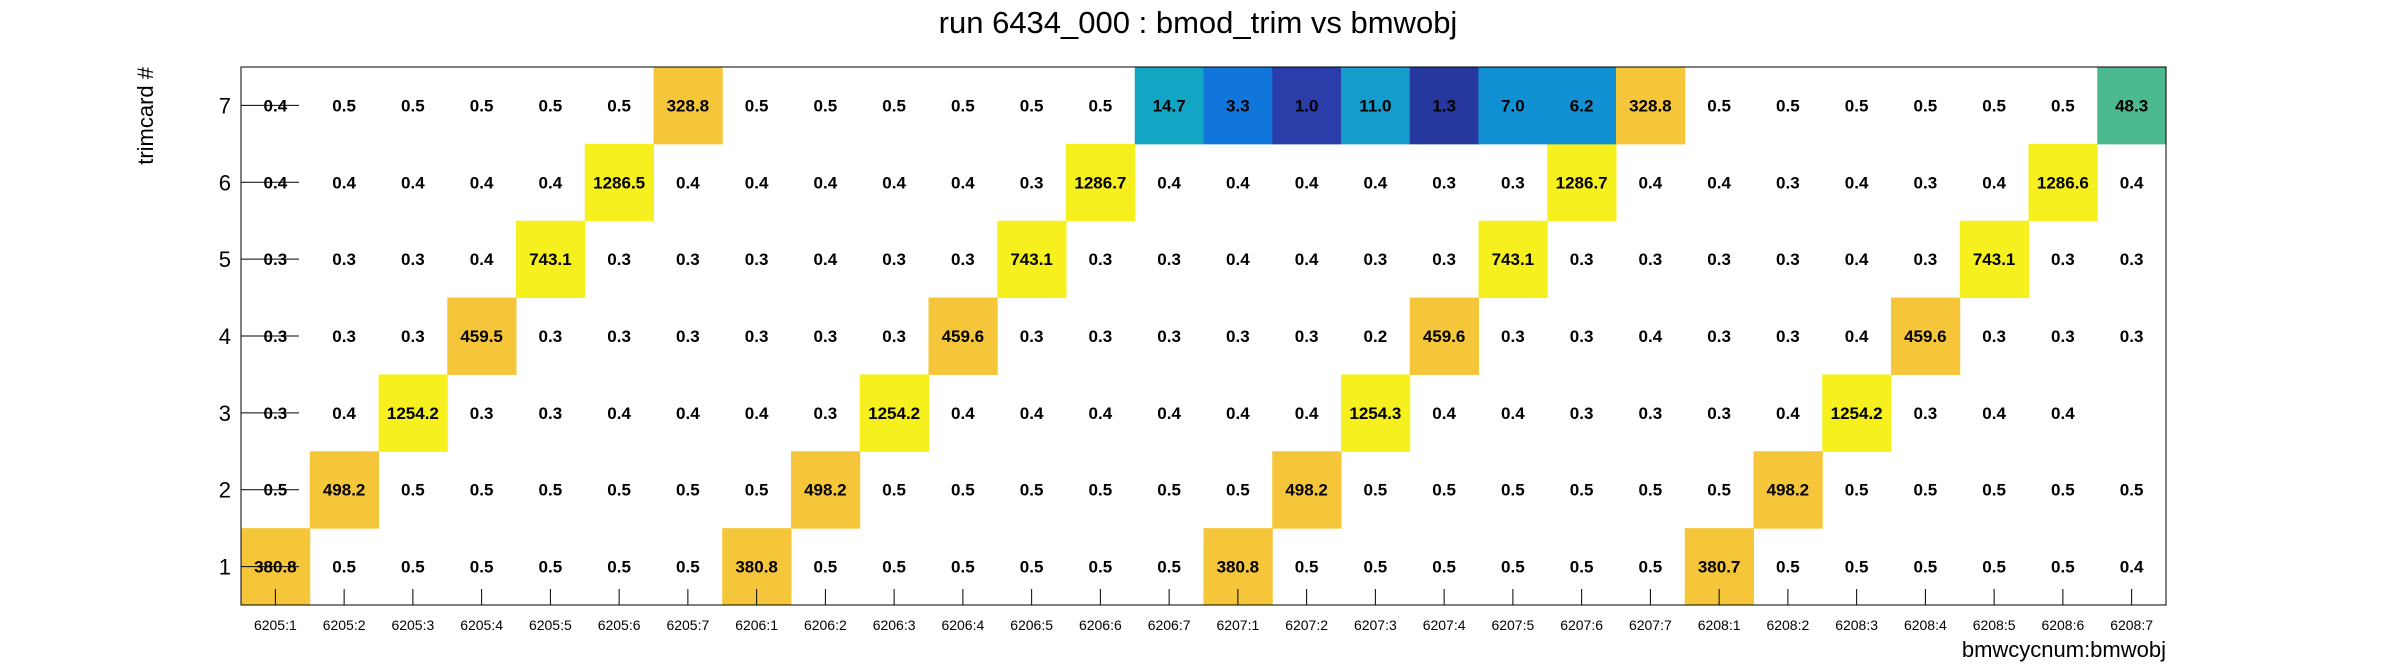 This screenshot has width=2396, height=672. I want to click on cell-value-label: 6.2, so click(1582, 105).